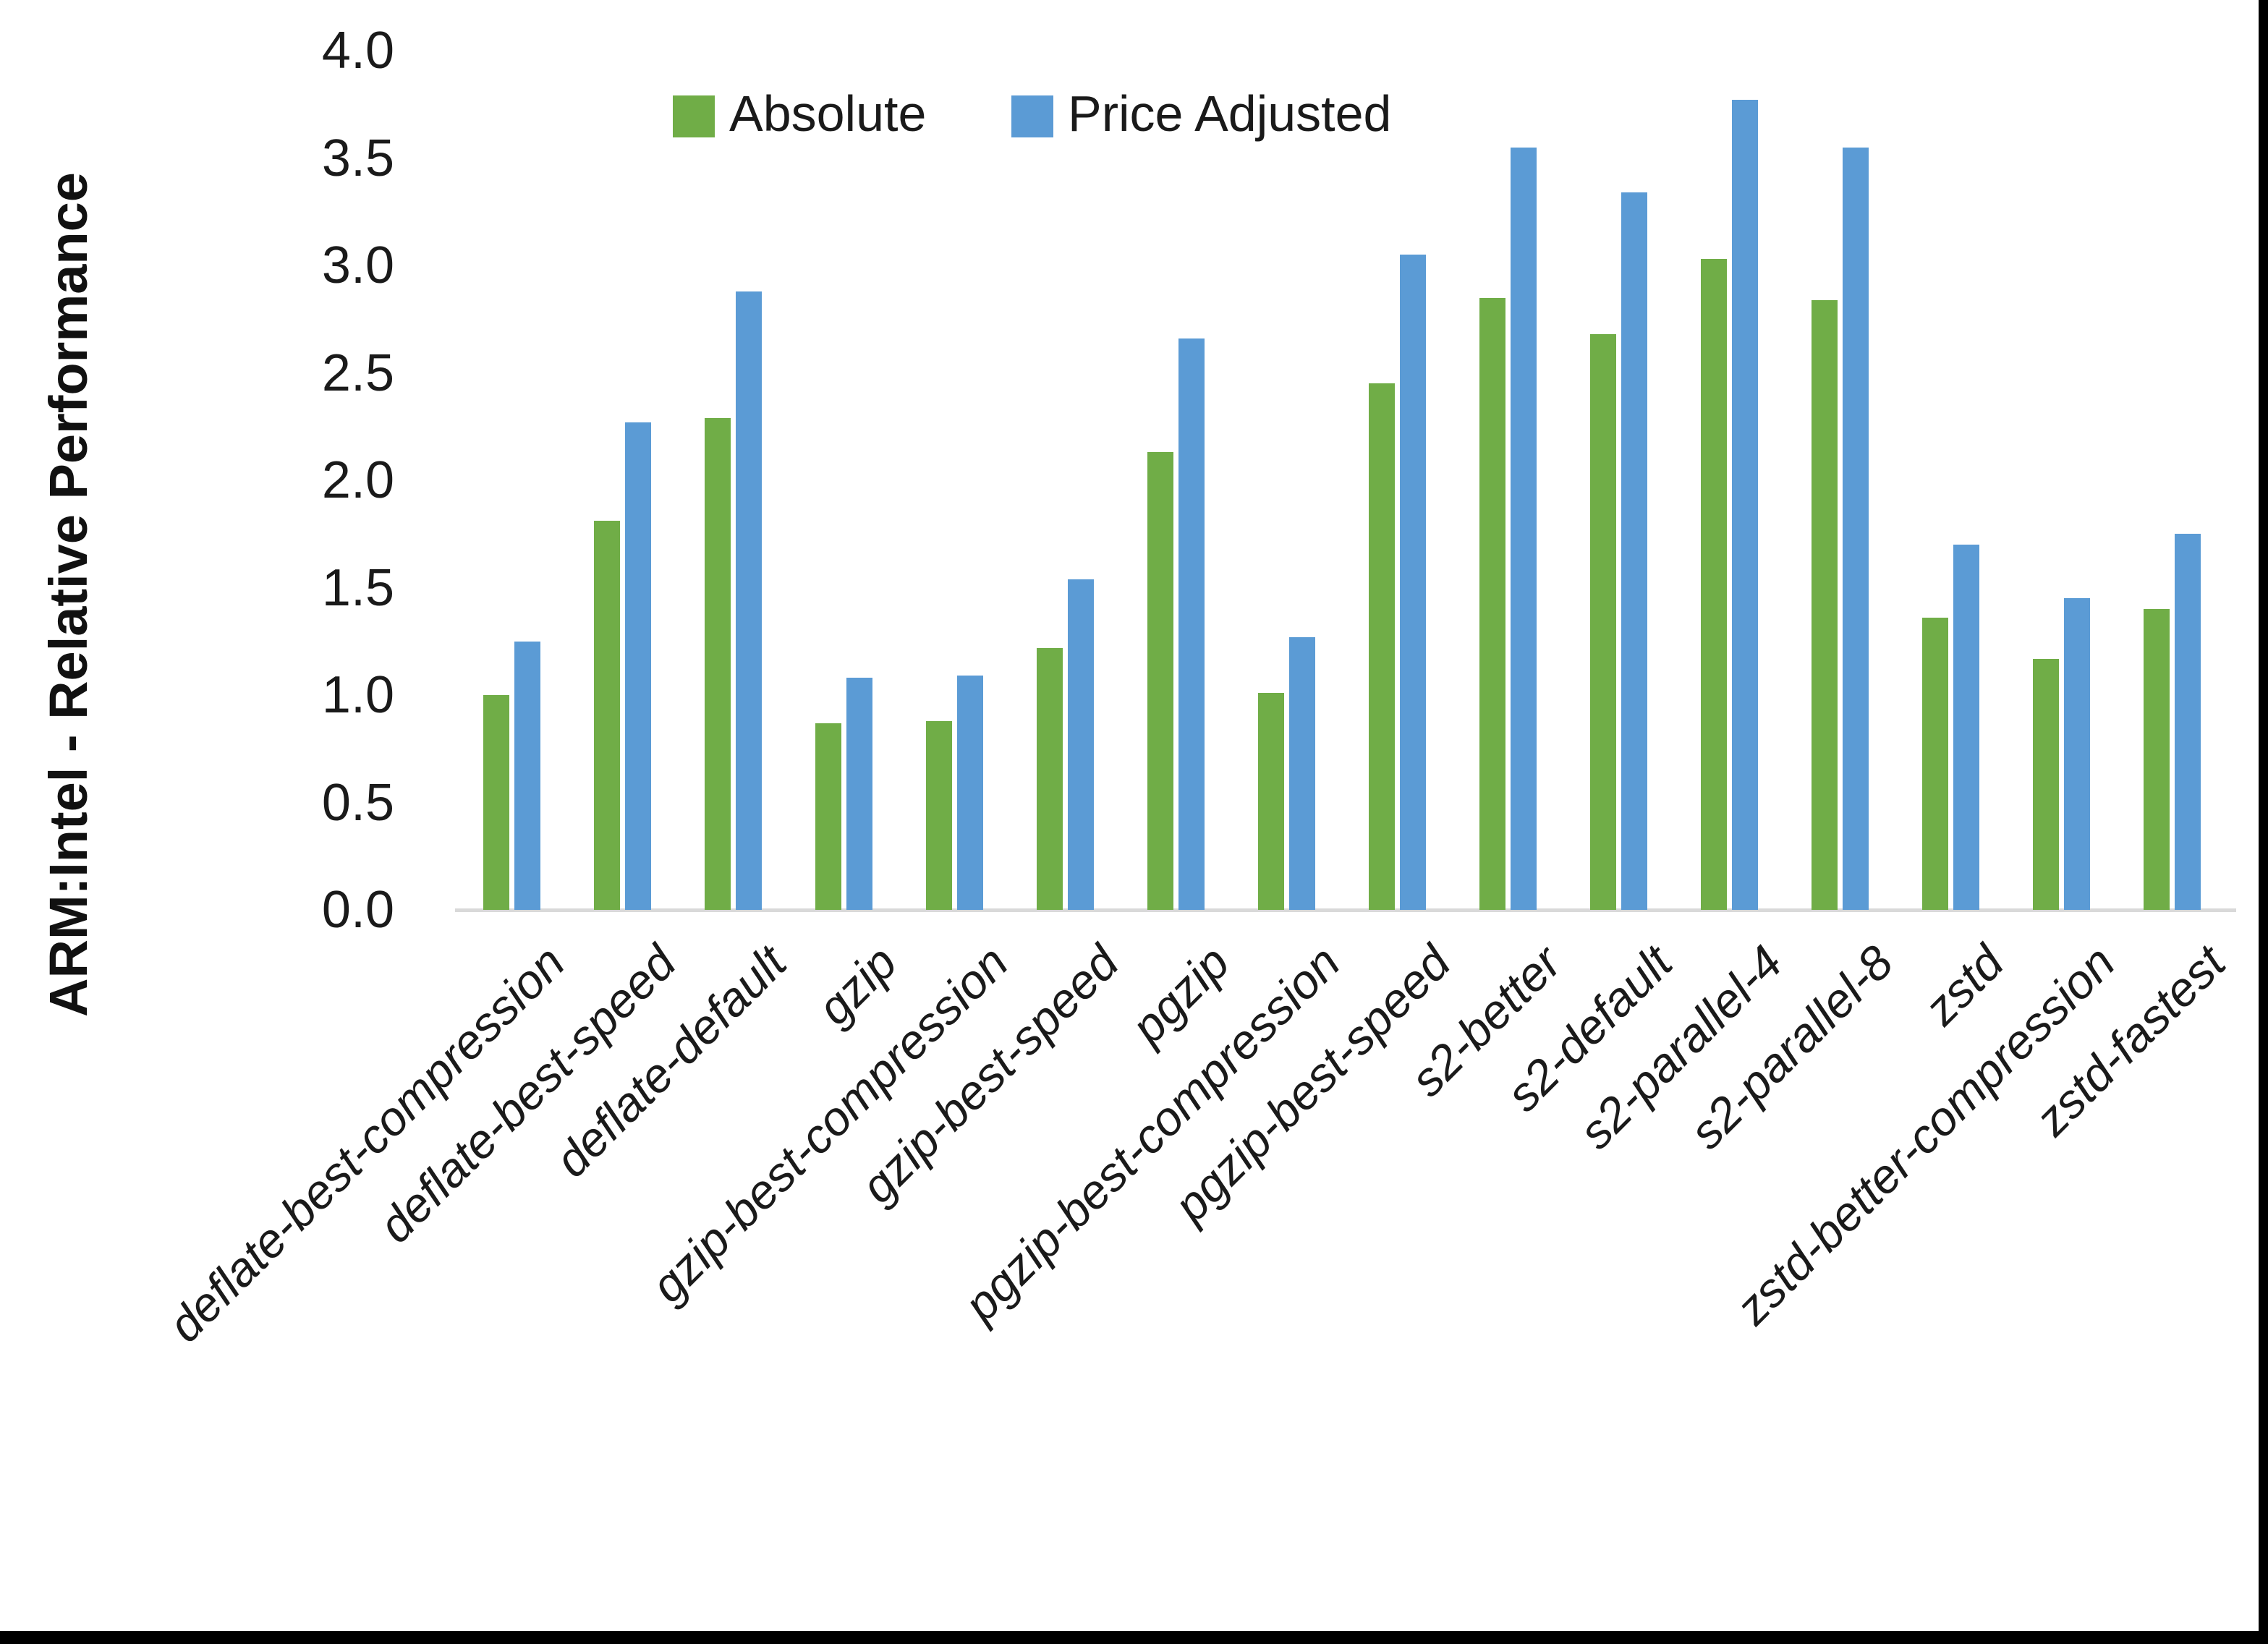 The width and height of the screenshot is (2268, 1644). I want to click on bar-price-adjusted-s2-default, so click(1634, 551).